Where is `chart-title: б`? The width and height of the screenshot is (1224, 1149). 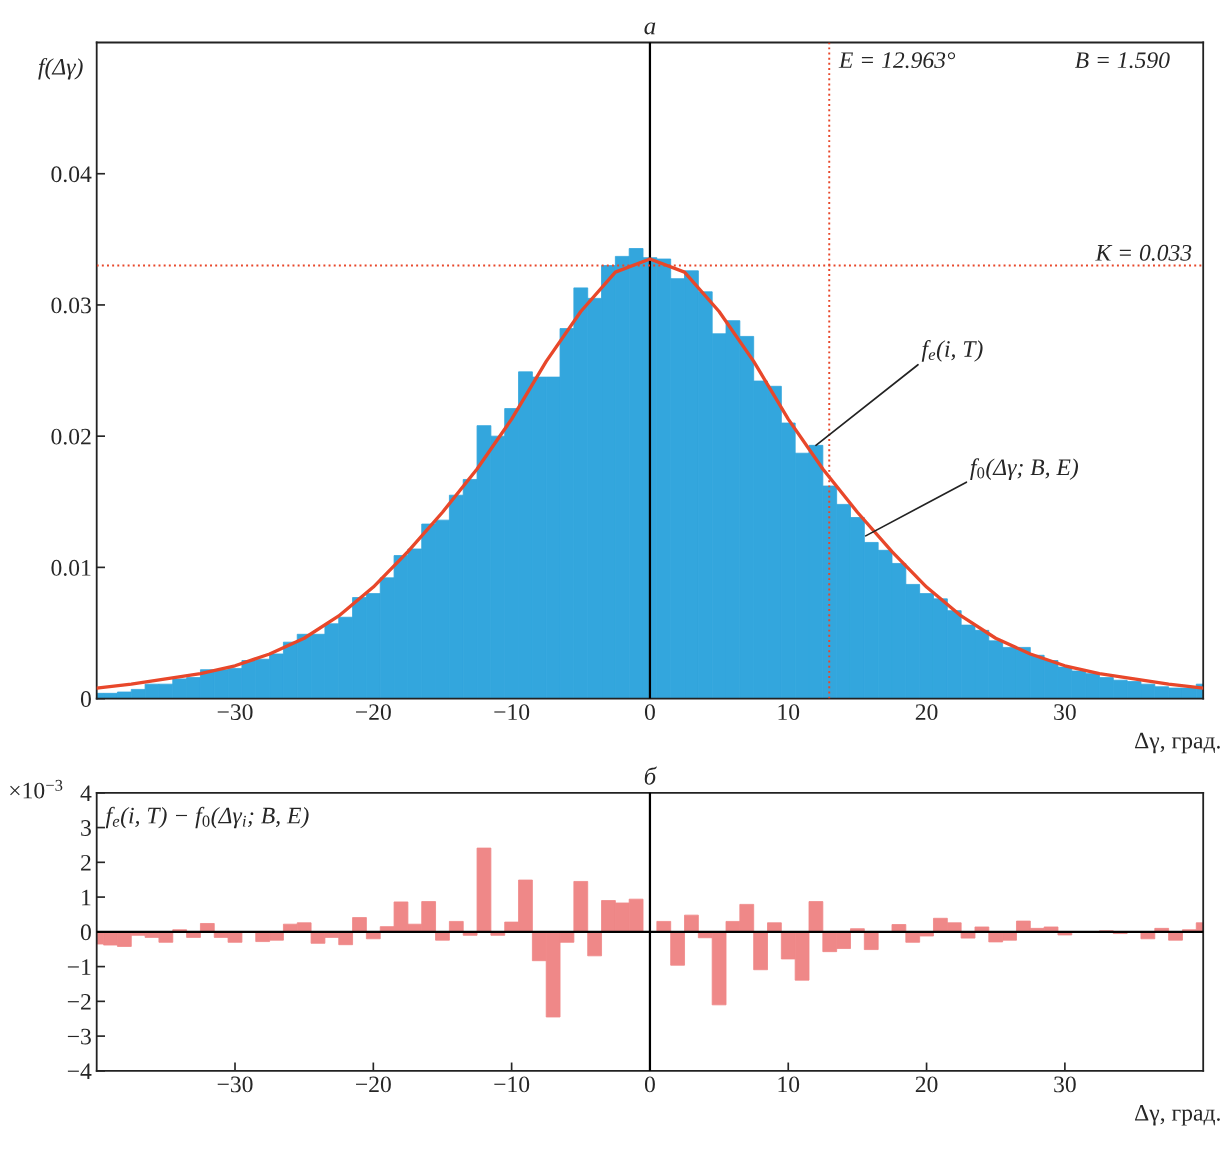 chart-title: б is located at coordinates (650, 775).